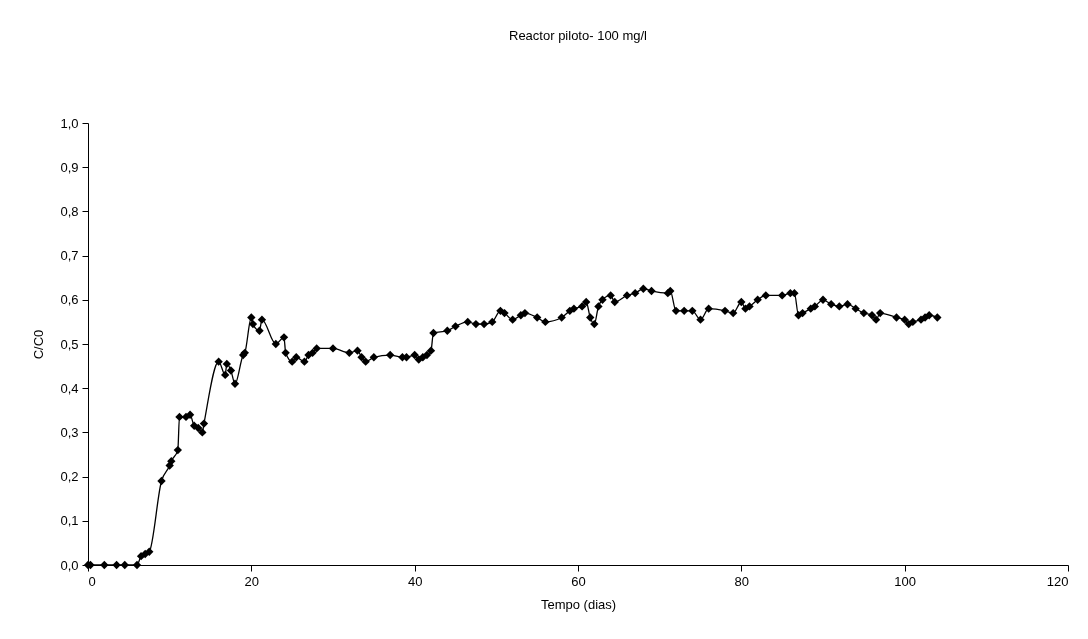 This screenshot has height=639, width=1088. I want to click on y-tick-label: 0,4, so click(69, 388).